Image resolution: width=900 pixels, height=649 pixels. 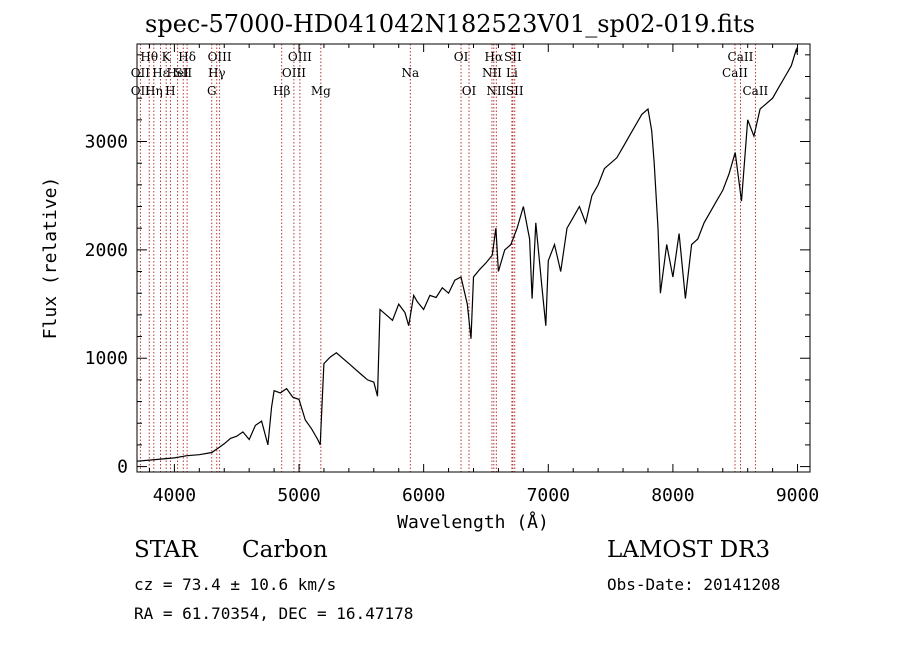 I want to click on line-marker-label: HeI, so click(x=177, y=73).